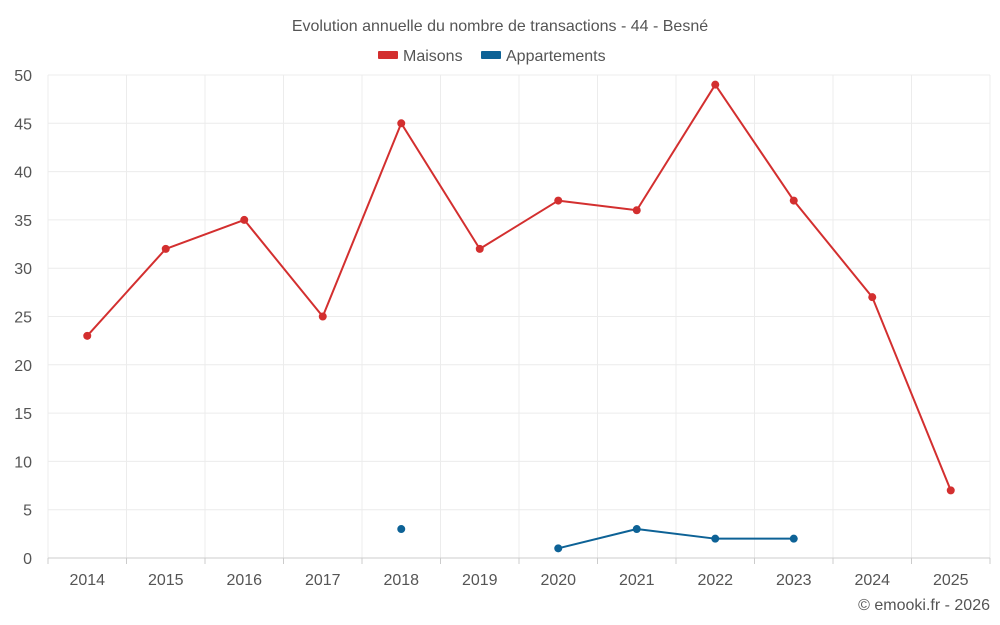  Describe the element at coordinates (401, 580) in the screenshot. I see `x-tick-label: 2018` at that location.